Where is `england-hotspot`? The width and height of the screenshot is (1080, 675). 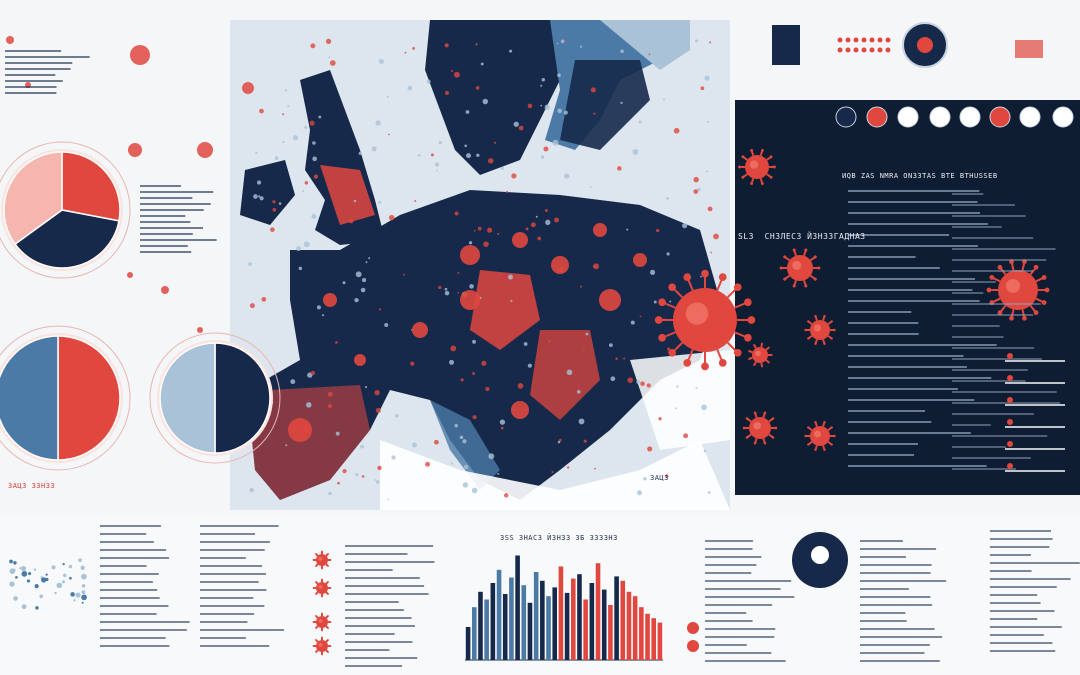 england-hotspot is located at coordinates (347, 195).